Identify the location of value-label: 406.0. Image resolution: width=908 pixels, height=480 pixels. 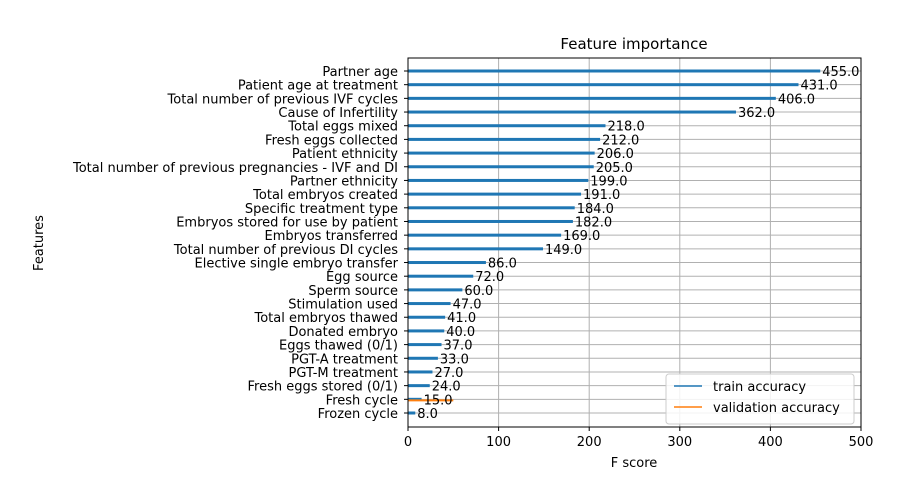
(796, 99).